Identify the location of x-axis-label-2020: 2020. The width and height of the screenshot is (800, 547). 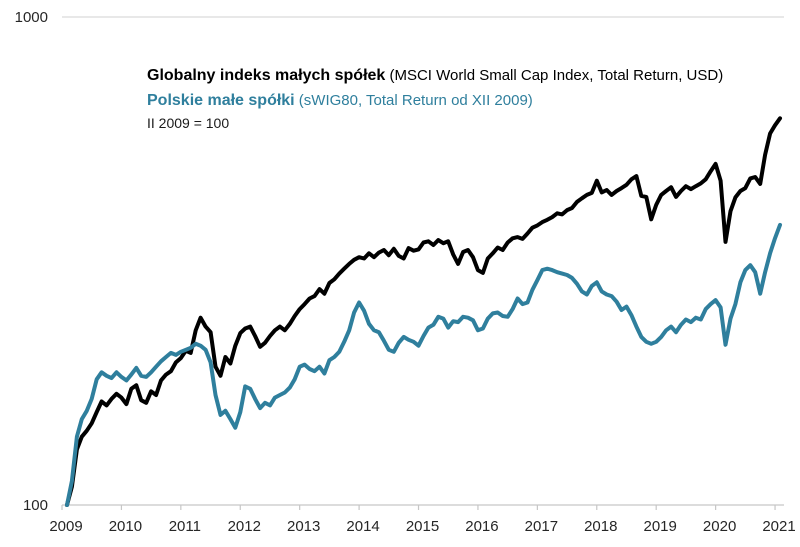
(719, 526).